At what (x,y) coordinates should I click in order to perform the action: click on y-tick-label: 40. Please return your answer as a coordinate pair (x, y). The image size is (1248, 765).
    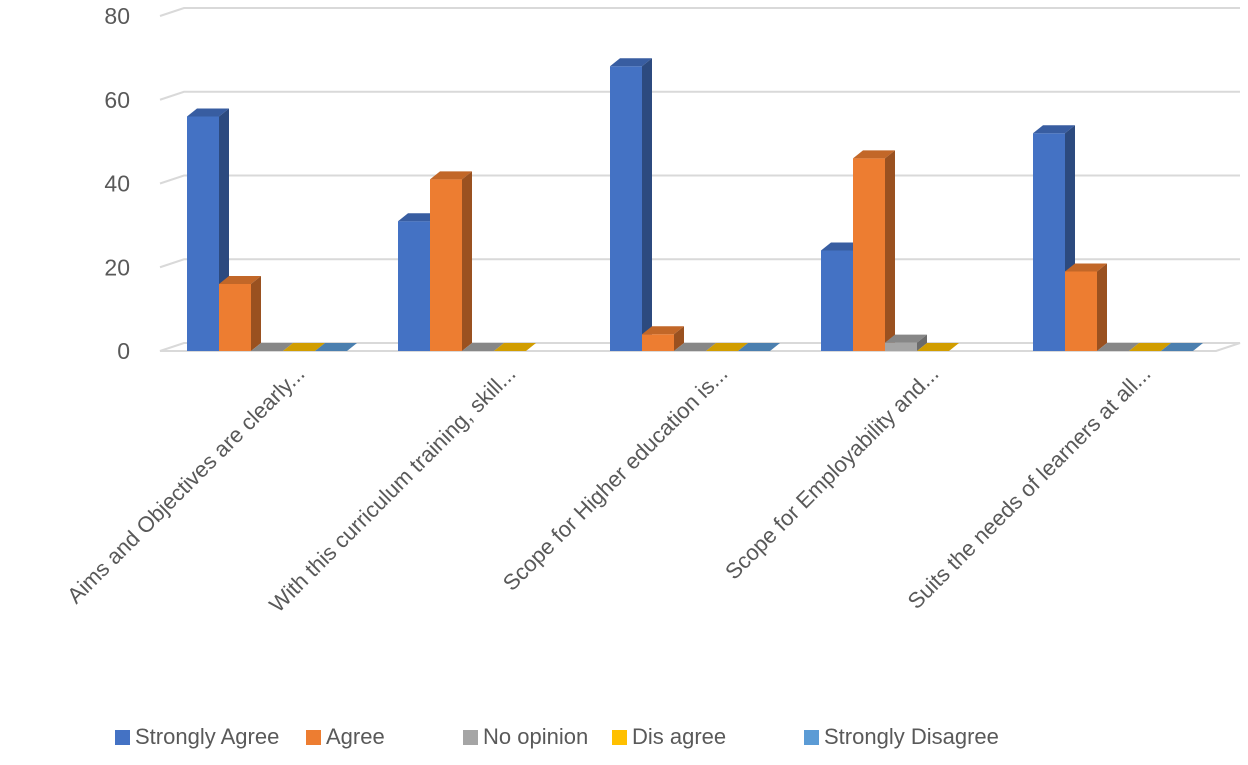
    Looking at the image, I should click on (117, 184).